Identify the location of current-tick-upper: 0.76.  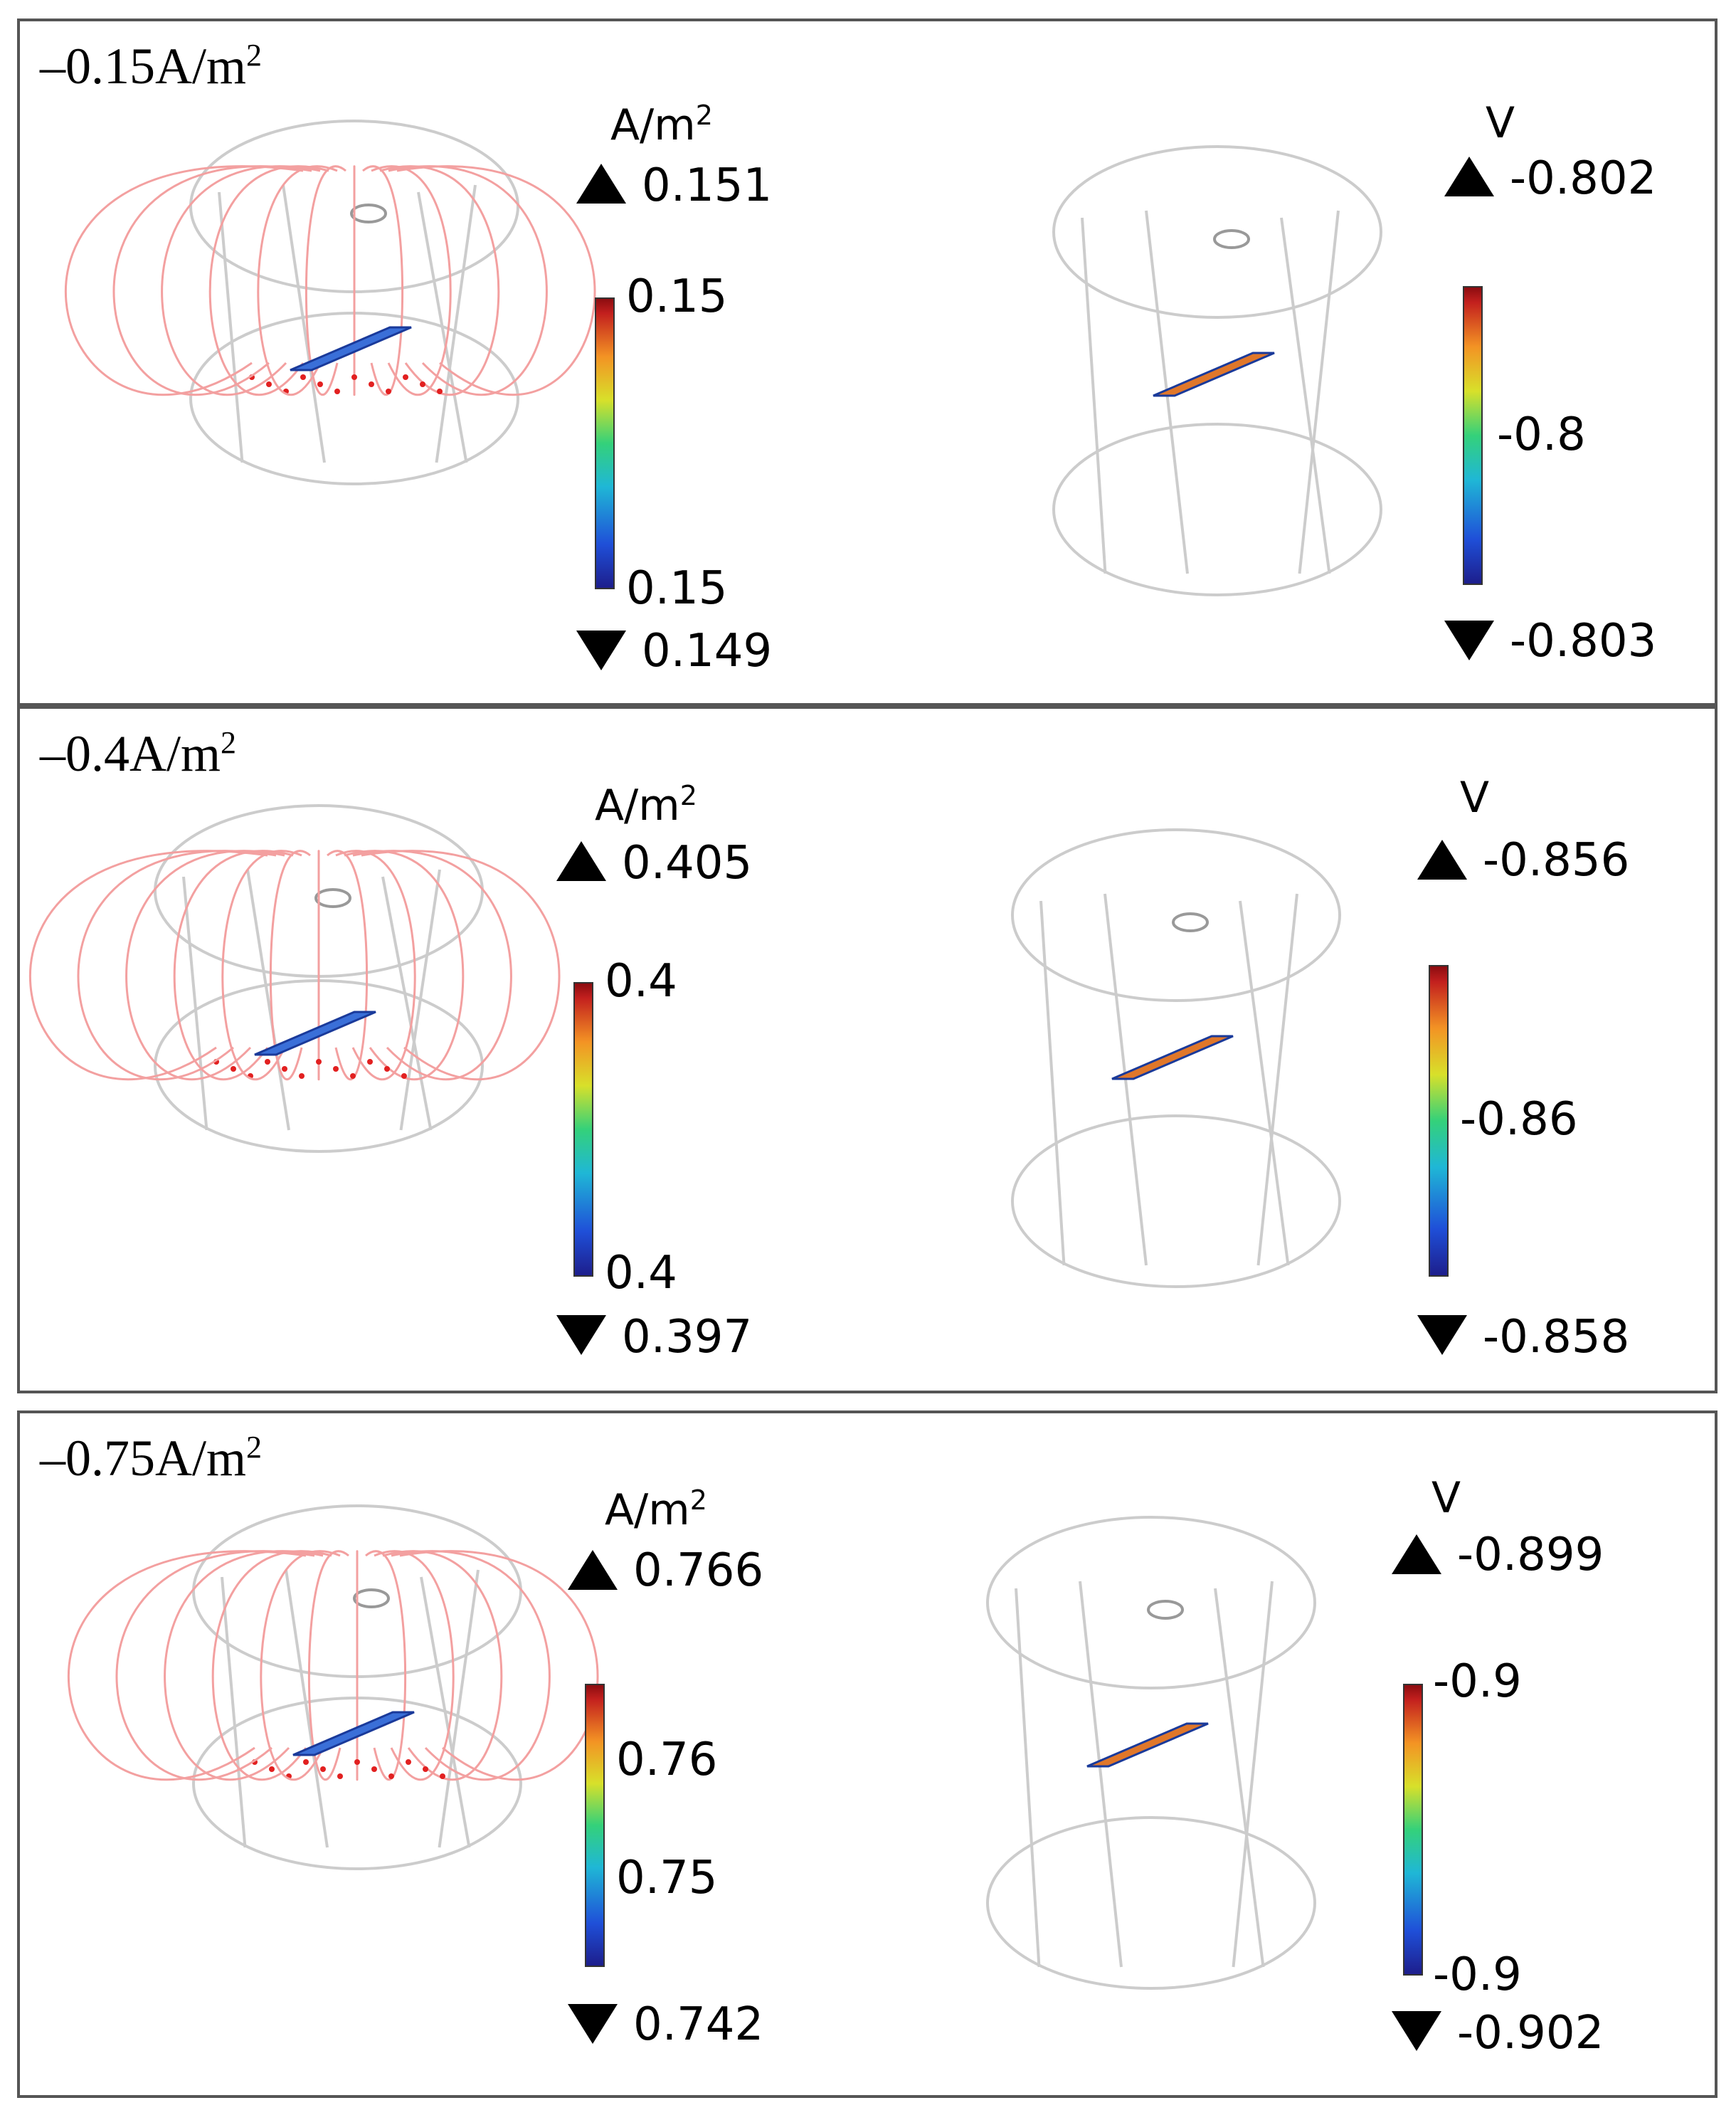
(667, 1760).